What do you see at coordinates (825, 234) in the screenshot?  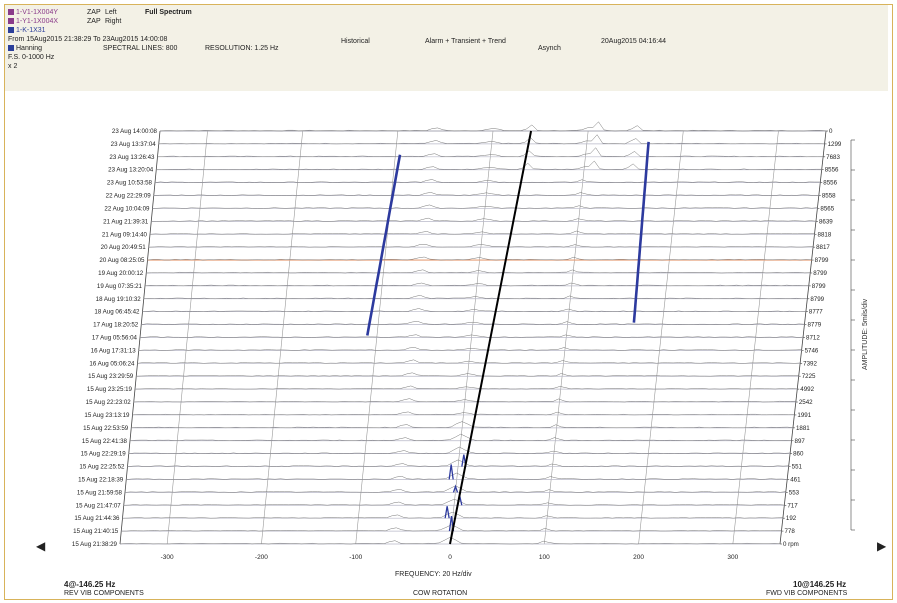 I see `row-rpm-label: 8818` at bounding box center [825, 234].